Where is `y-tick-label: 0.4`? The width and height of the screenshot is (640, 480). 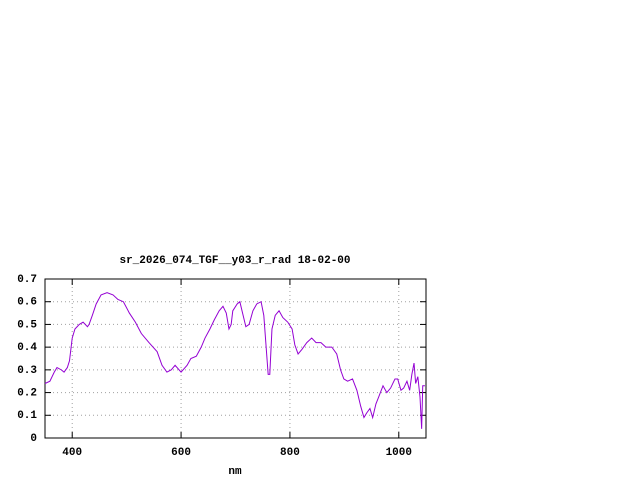
y-tick-label: 0.4 is located at coordinates (27, 348).